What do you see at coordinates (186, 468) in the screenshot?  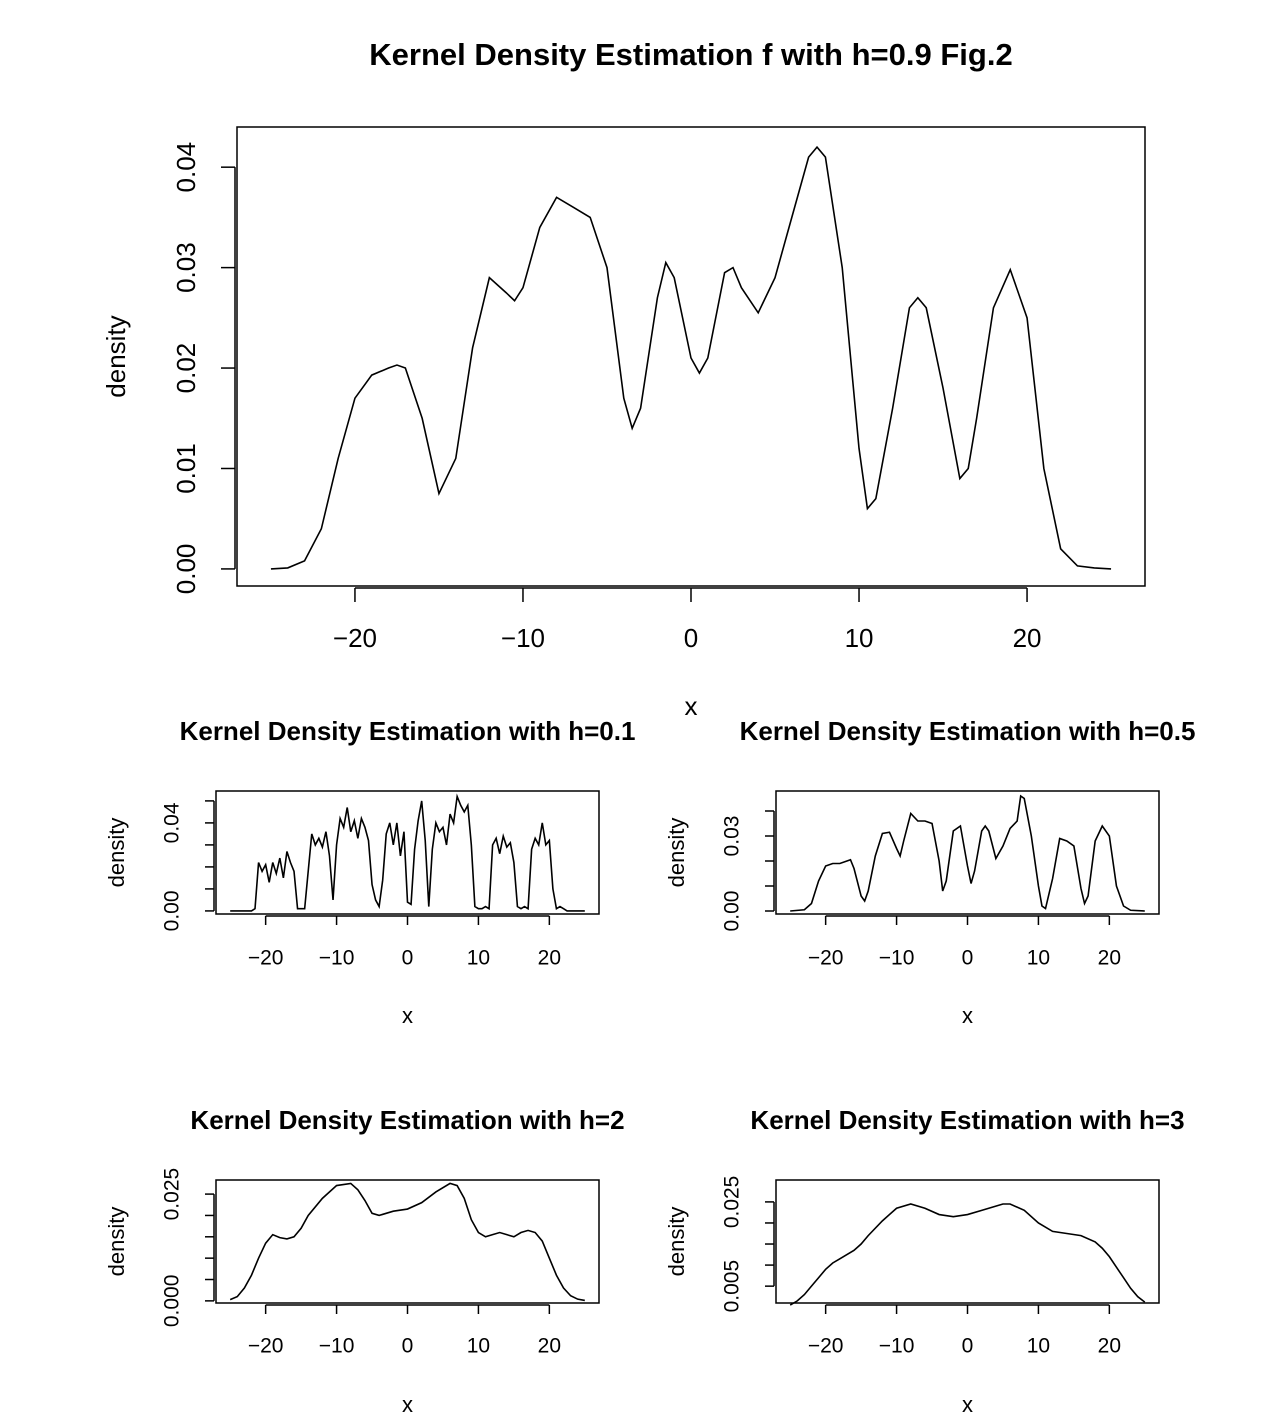 I see `y-tick-label: 0.01` at bounding box center [186, 468].